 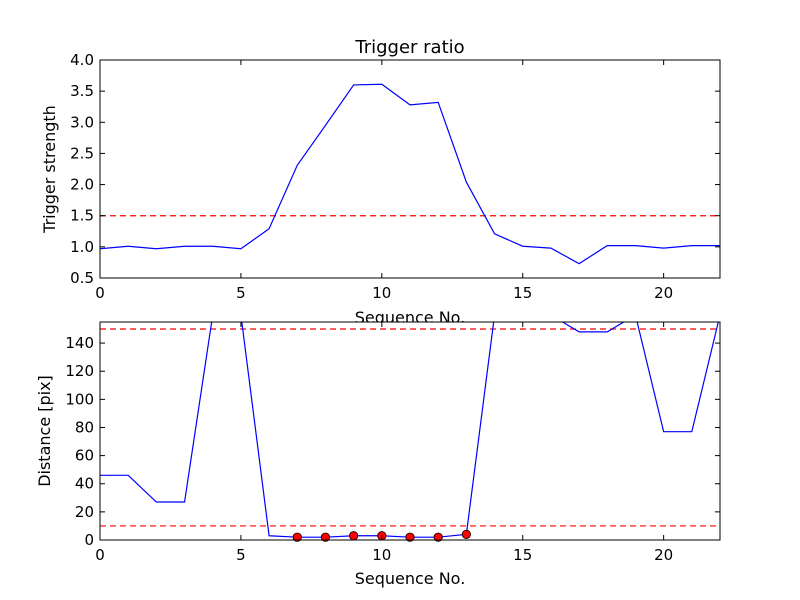 What do you see at coordinates (79, 371) in the screenshot?
I see `y-tick-label: 120` at bounding box center [79, 371].